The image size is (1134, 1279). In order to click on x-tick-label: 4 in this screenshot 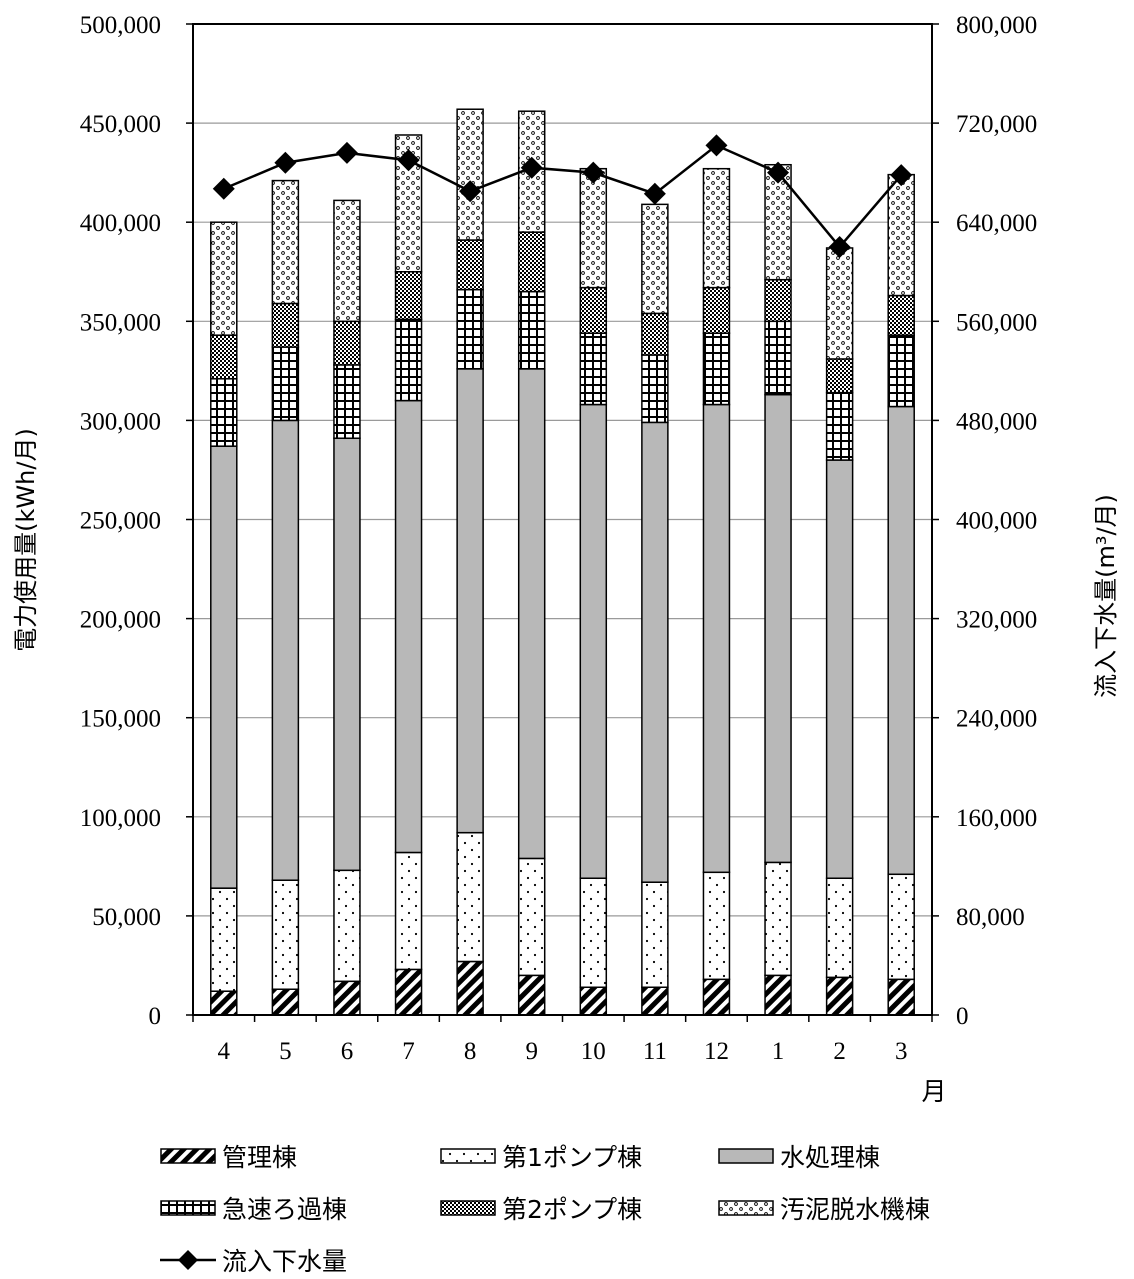, I will do `click(224, 1051)`.